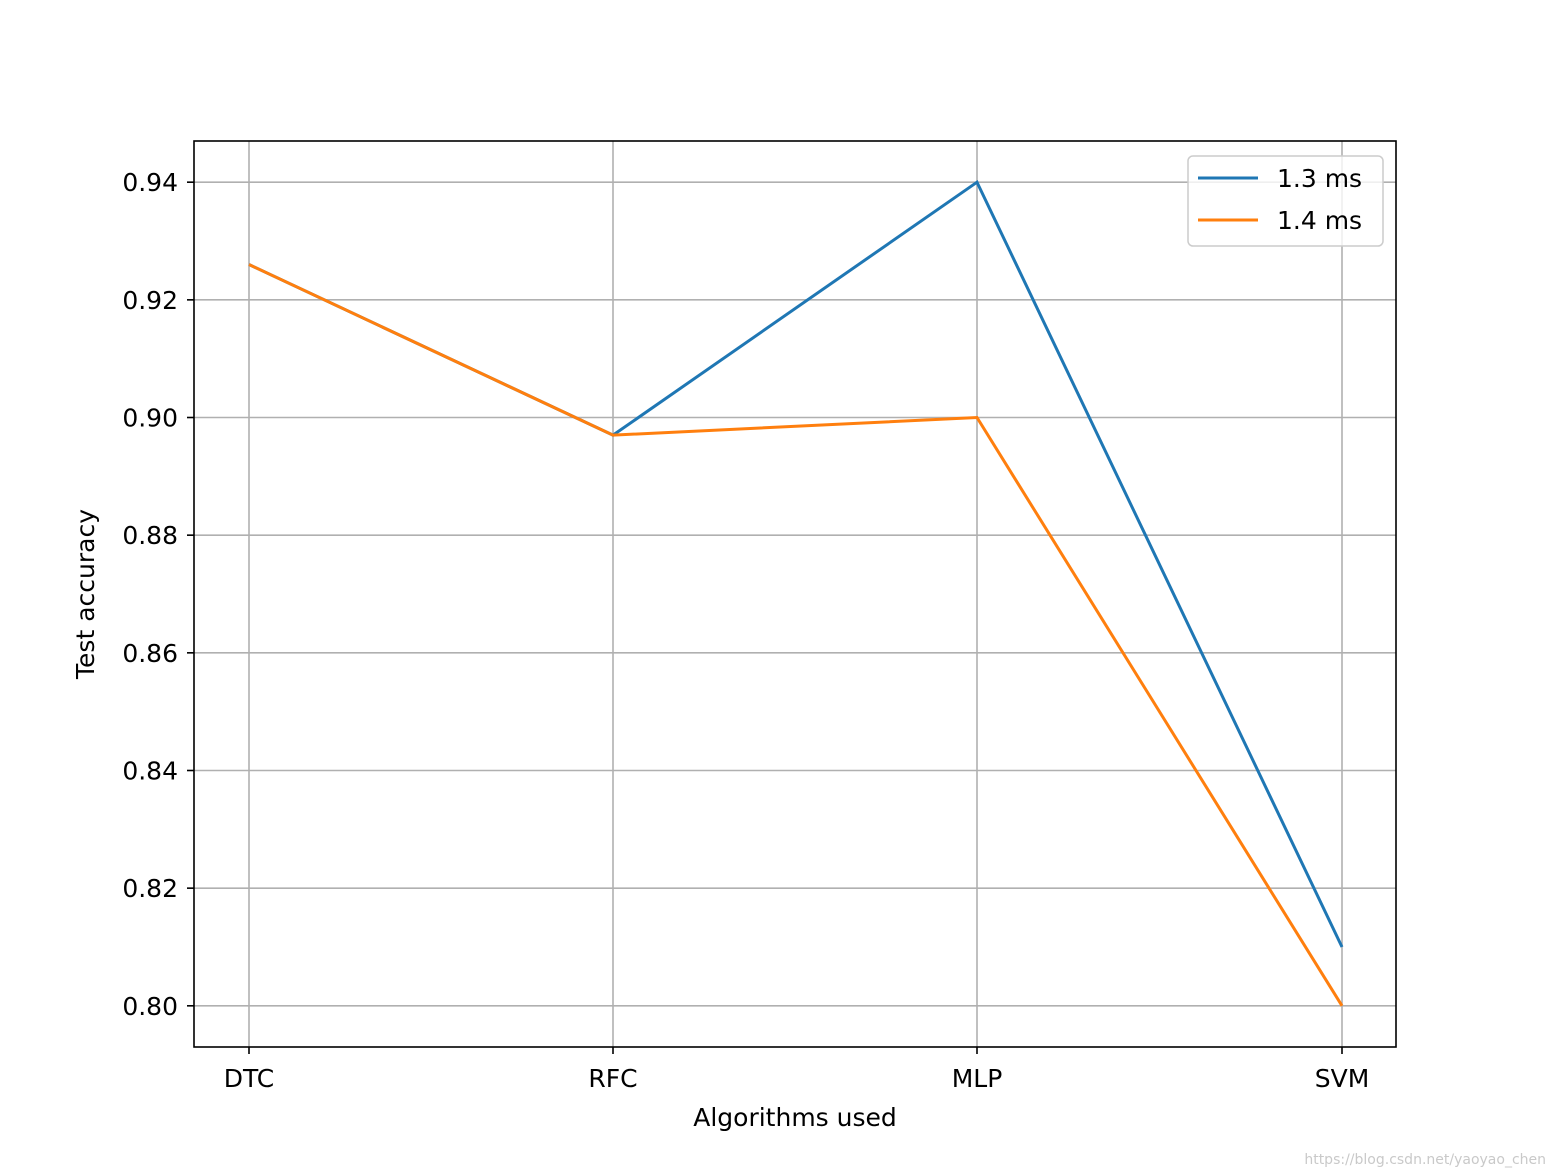 The image size is (1552, 1176). I want to click on legend-label-series-1: 1.3 ms, so click(1319, 178).